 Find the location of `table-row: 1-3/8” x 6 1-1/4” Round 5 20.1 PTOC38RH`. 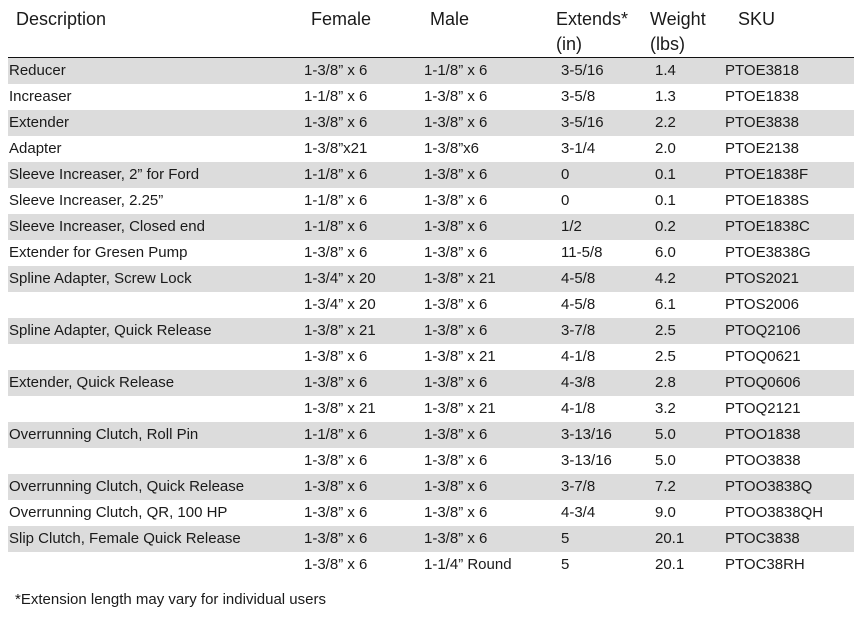

table-row: 1-3/8” x 6 1-1/4” Round 5 20.1 PTOC38RH is located at coordinates (431, 565).